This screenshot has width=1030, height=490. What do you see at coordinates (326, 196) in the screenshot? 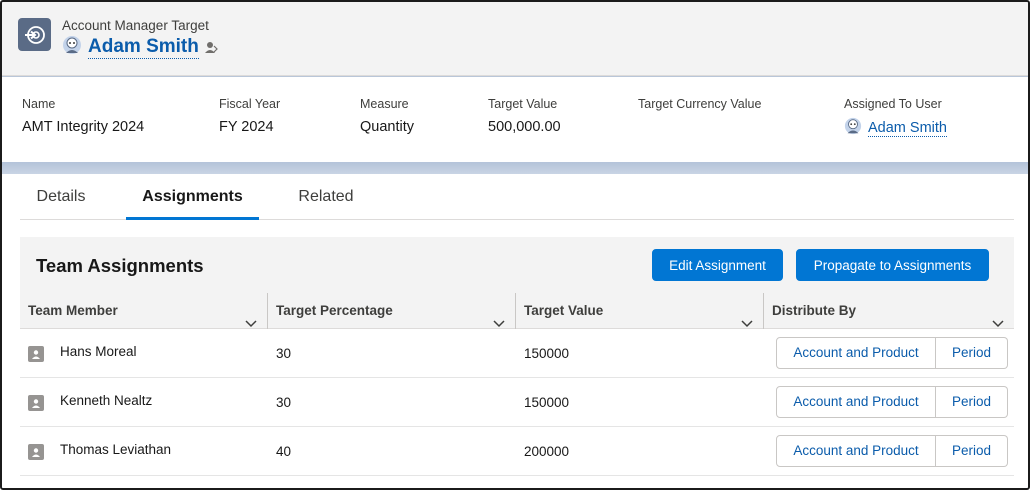
I see `tab-related: Related` at bounding box center [326, 196].